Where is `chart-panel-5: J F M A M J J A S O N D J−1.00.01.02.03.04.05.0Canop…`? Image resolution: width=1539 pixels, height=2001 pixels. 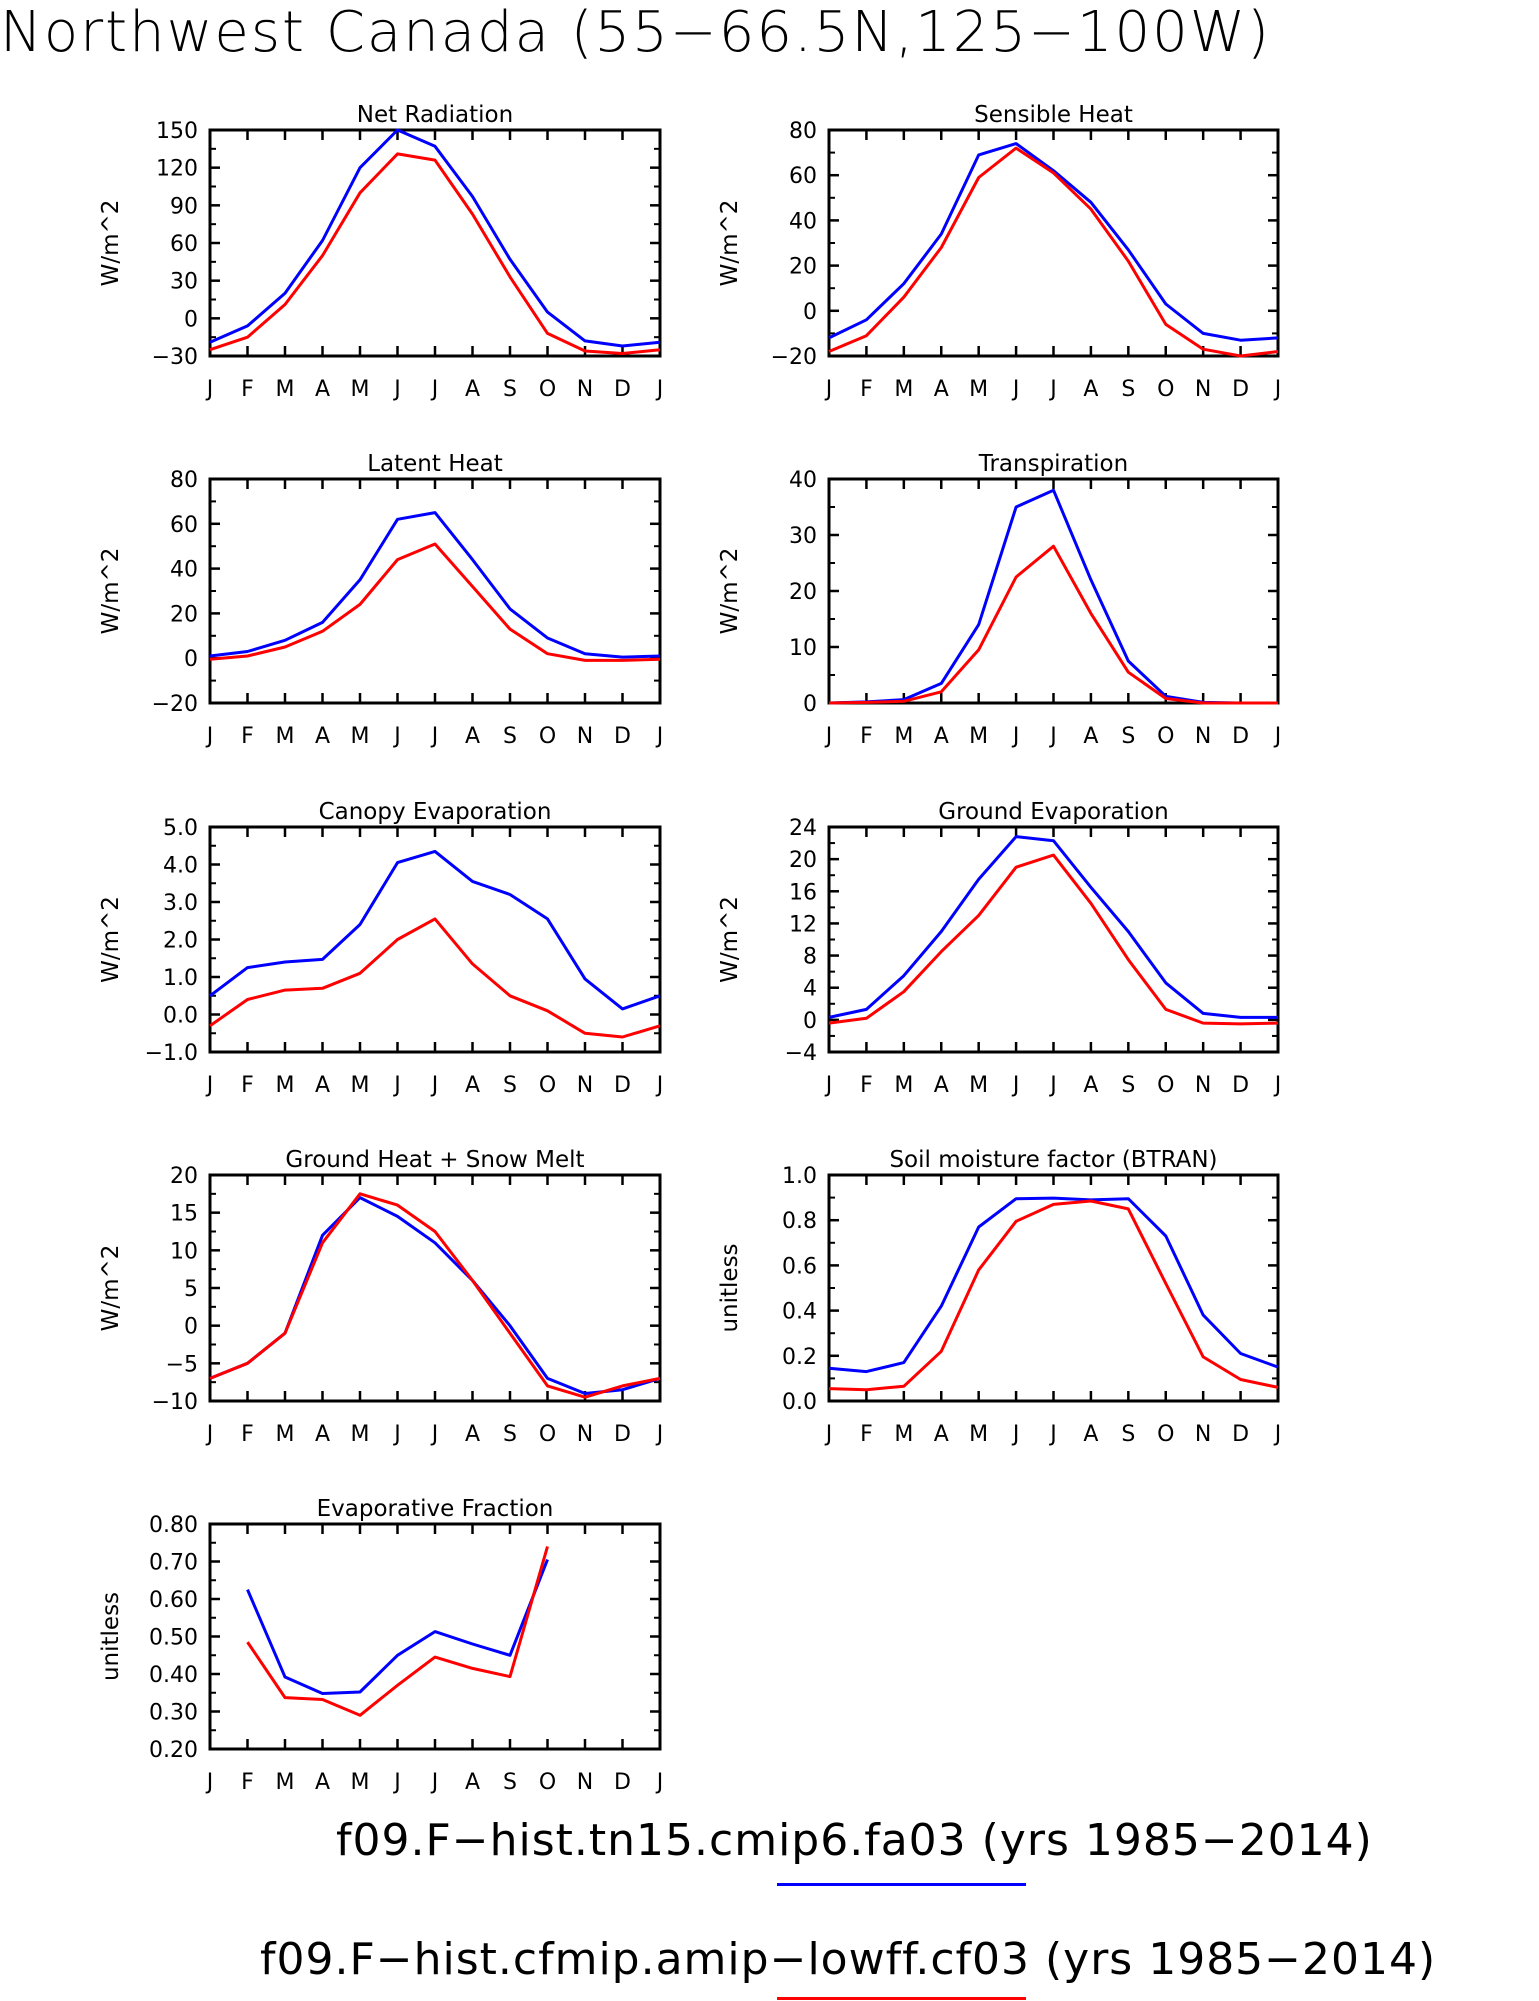 chart-panel-5: J F M A M J J A S O N D J−1.00.01.02.03.04.05.0Canop… is located at coordinates (380, 948).